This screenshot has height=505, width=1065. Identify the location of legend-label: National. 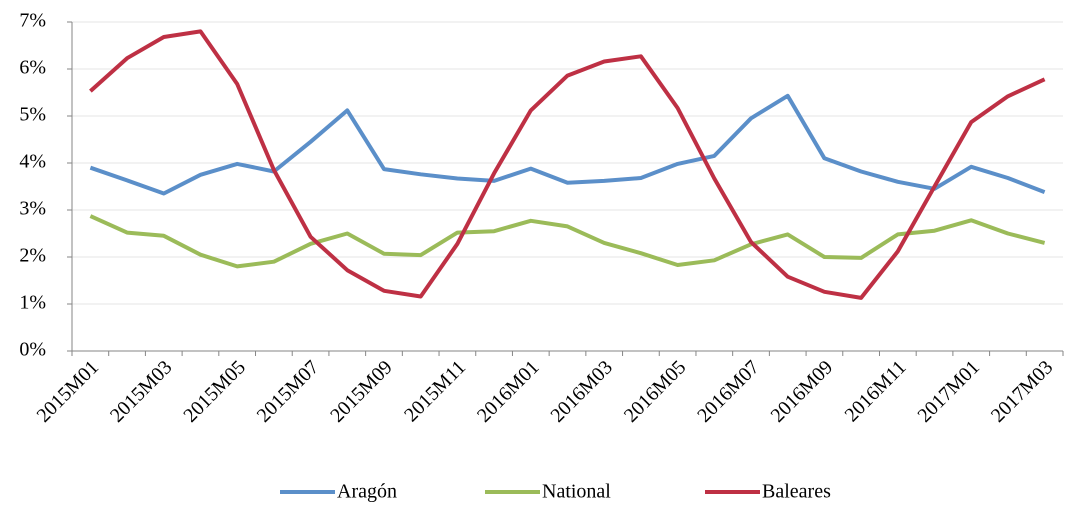
(576, 492).